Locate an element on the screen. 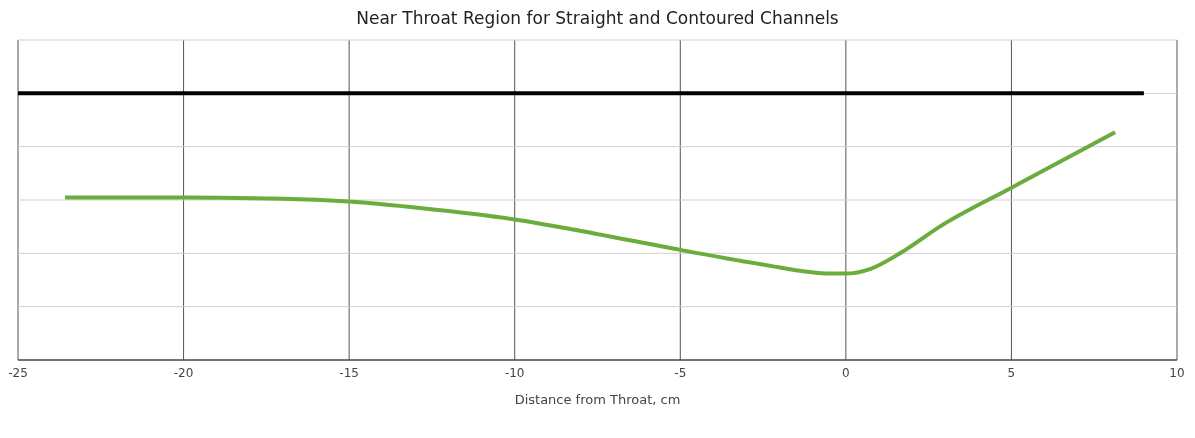 This screenshot has height=438, width=1195. chart-title: Near Throat Region for Straight and Contoured Channels is located at coordinates (597, 19).